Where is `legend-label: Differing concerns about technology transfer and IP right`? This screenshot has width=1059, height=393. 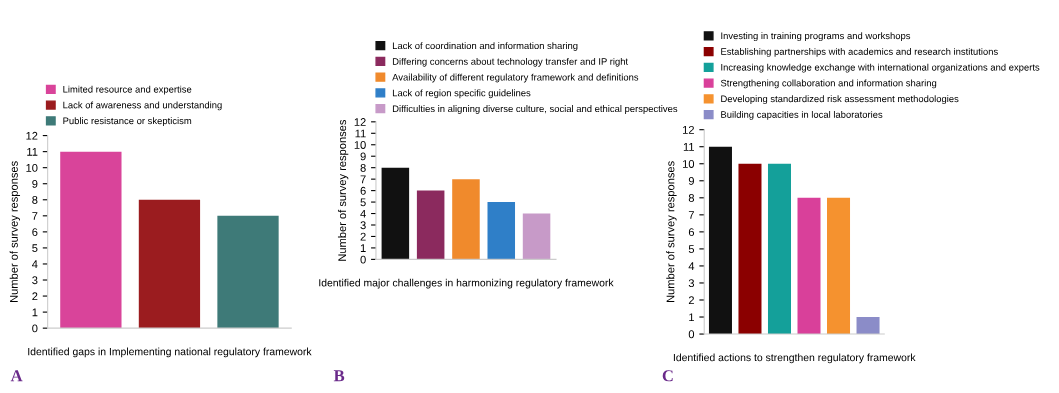 legend-label: Differing concerns about technology transfer and IP right is located at coordinates (510, 62).